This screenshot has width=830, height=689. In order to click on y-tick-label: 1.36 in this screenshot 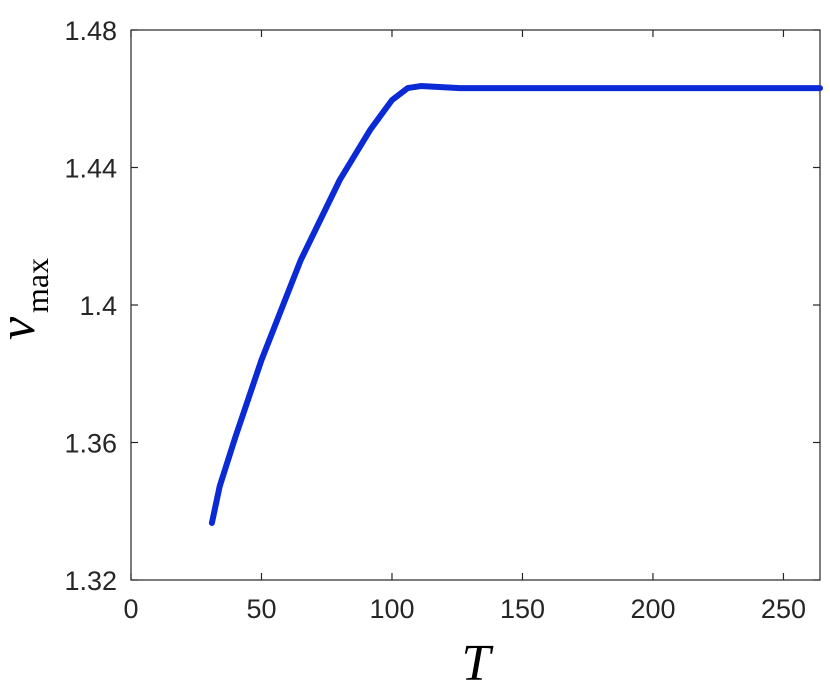, I will do `click(90, 444)`.